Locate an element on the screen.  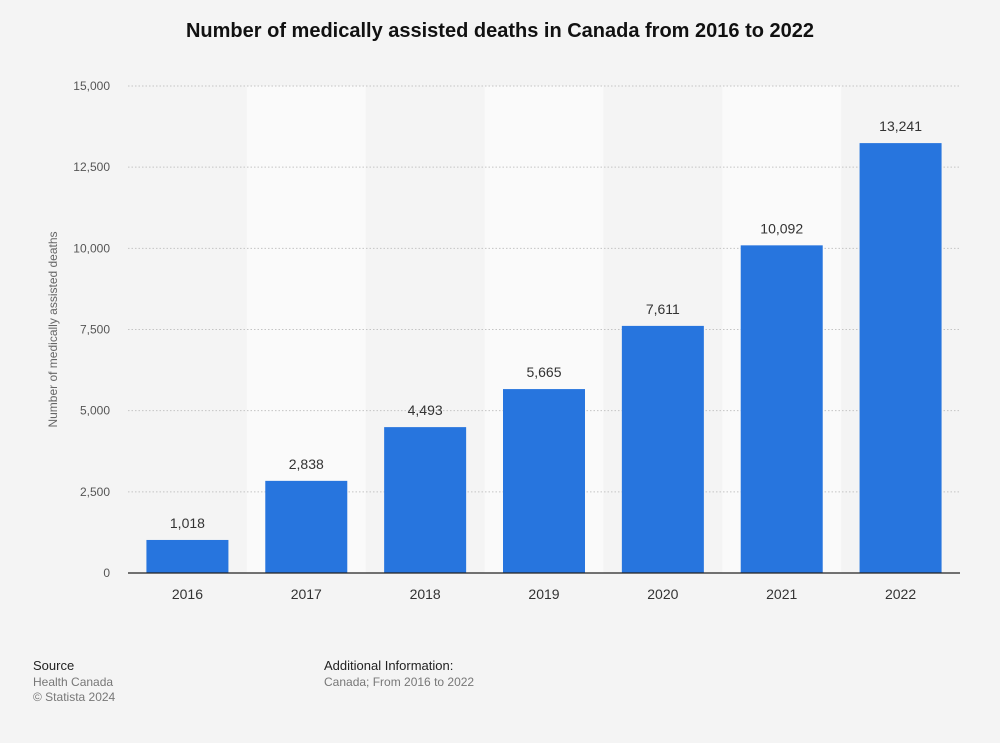
data-label-2022: 13,241 is located at coordinates (900, 126).